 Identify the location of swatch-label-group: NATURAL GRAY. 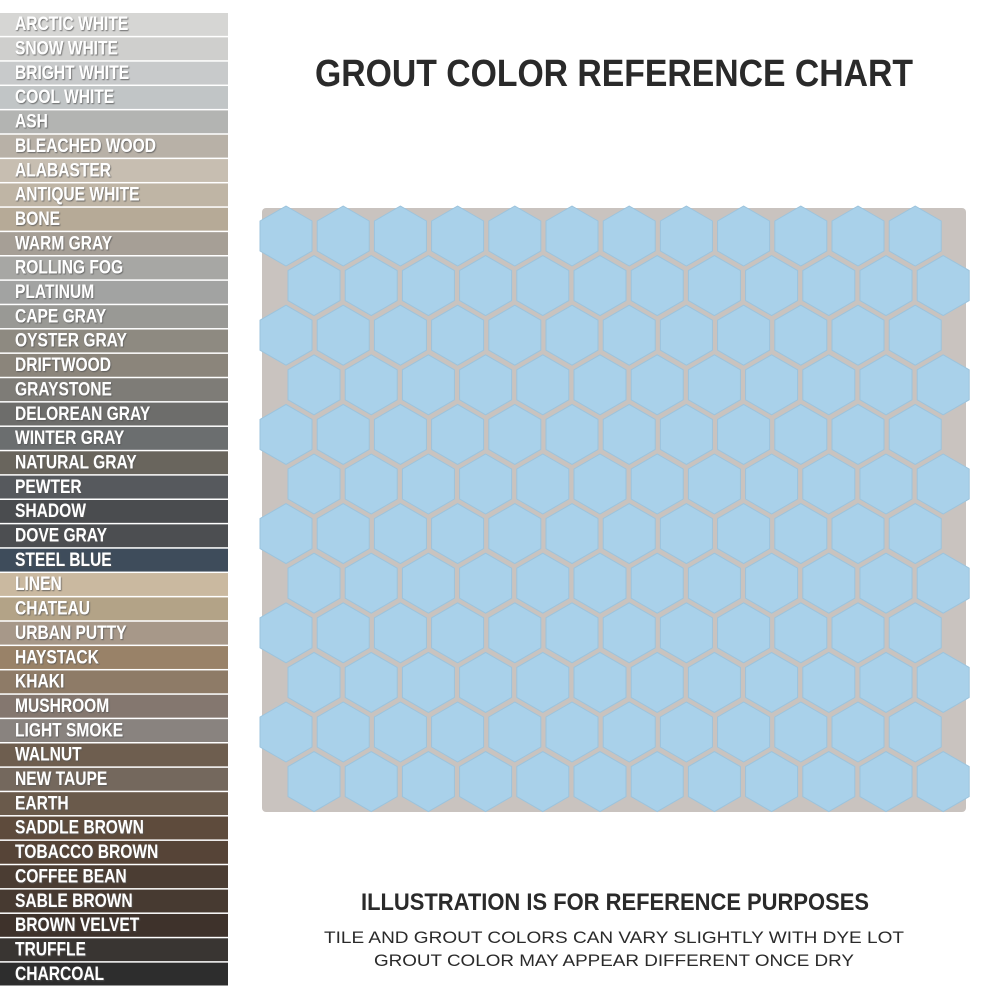
(76, 462).